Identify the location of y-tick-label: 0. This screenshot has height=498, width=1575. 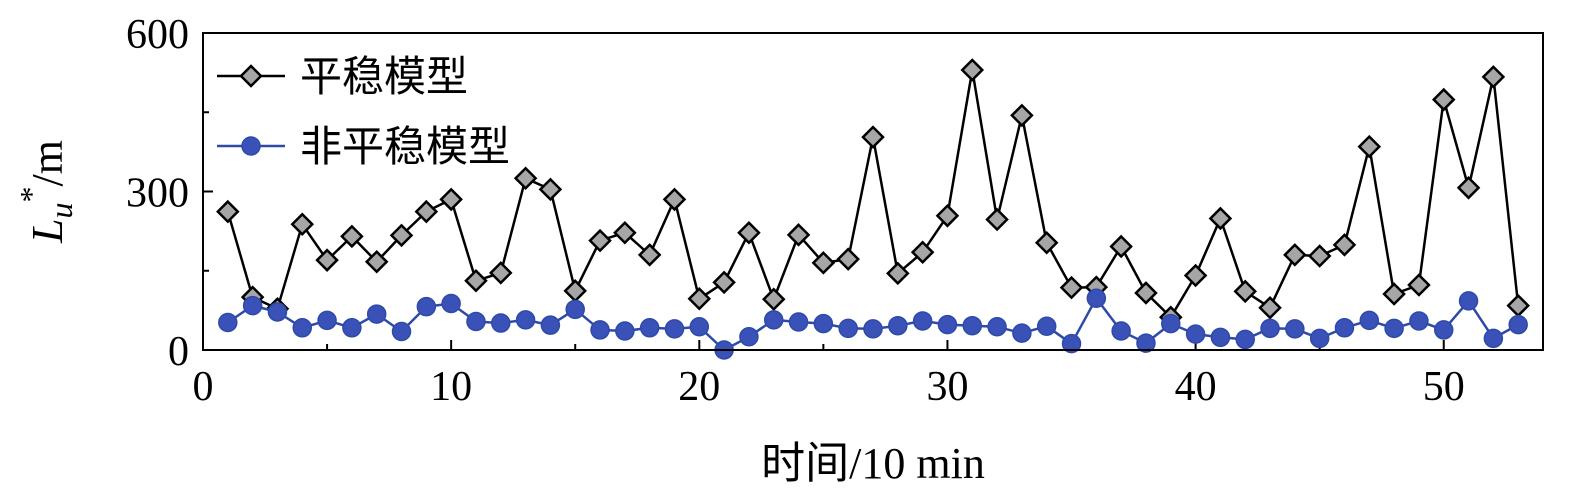
(178, 352).